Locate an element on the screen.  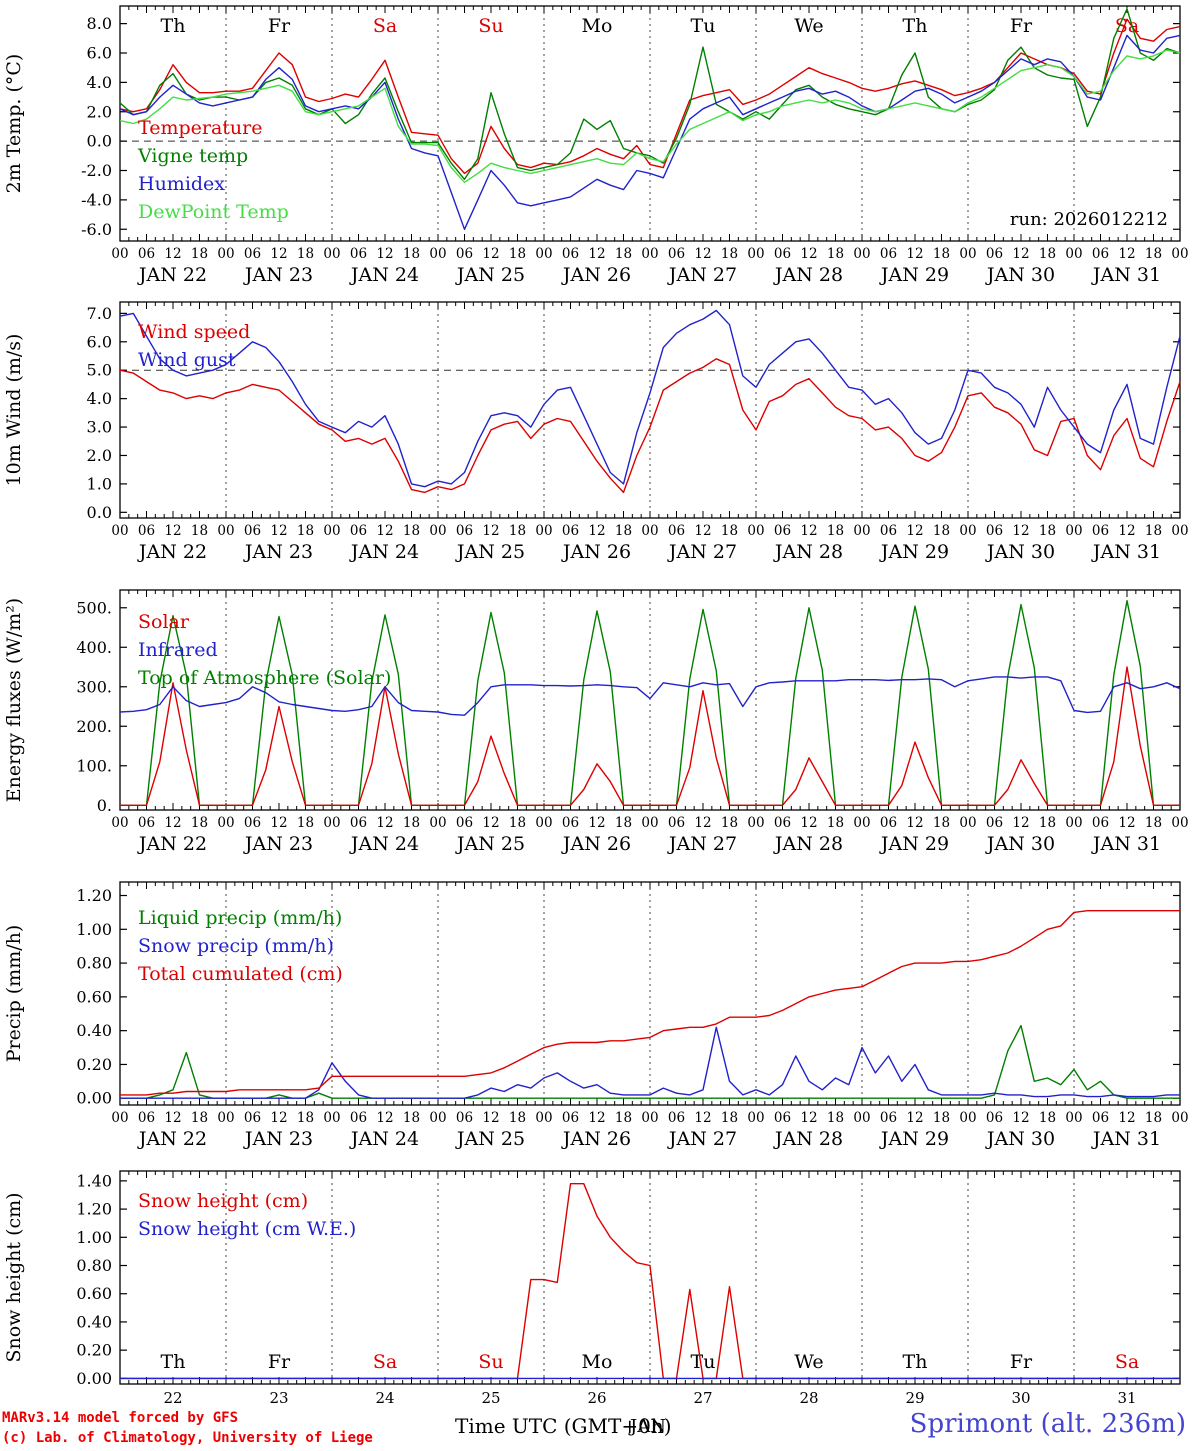
day-number-label: 30 is located at coordinates (1020, 1398).